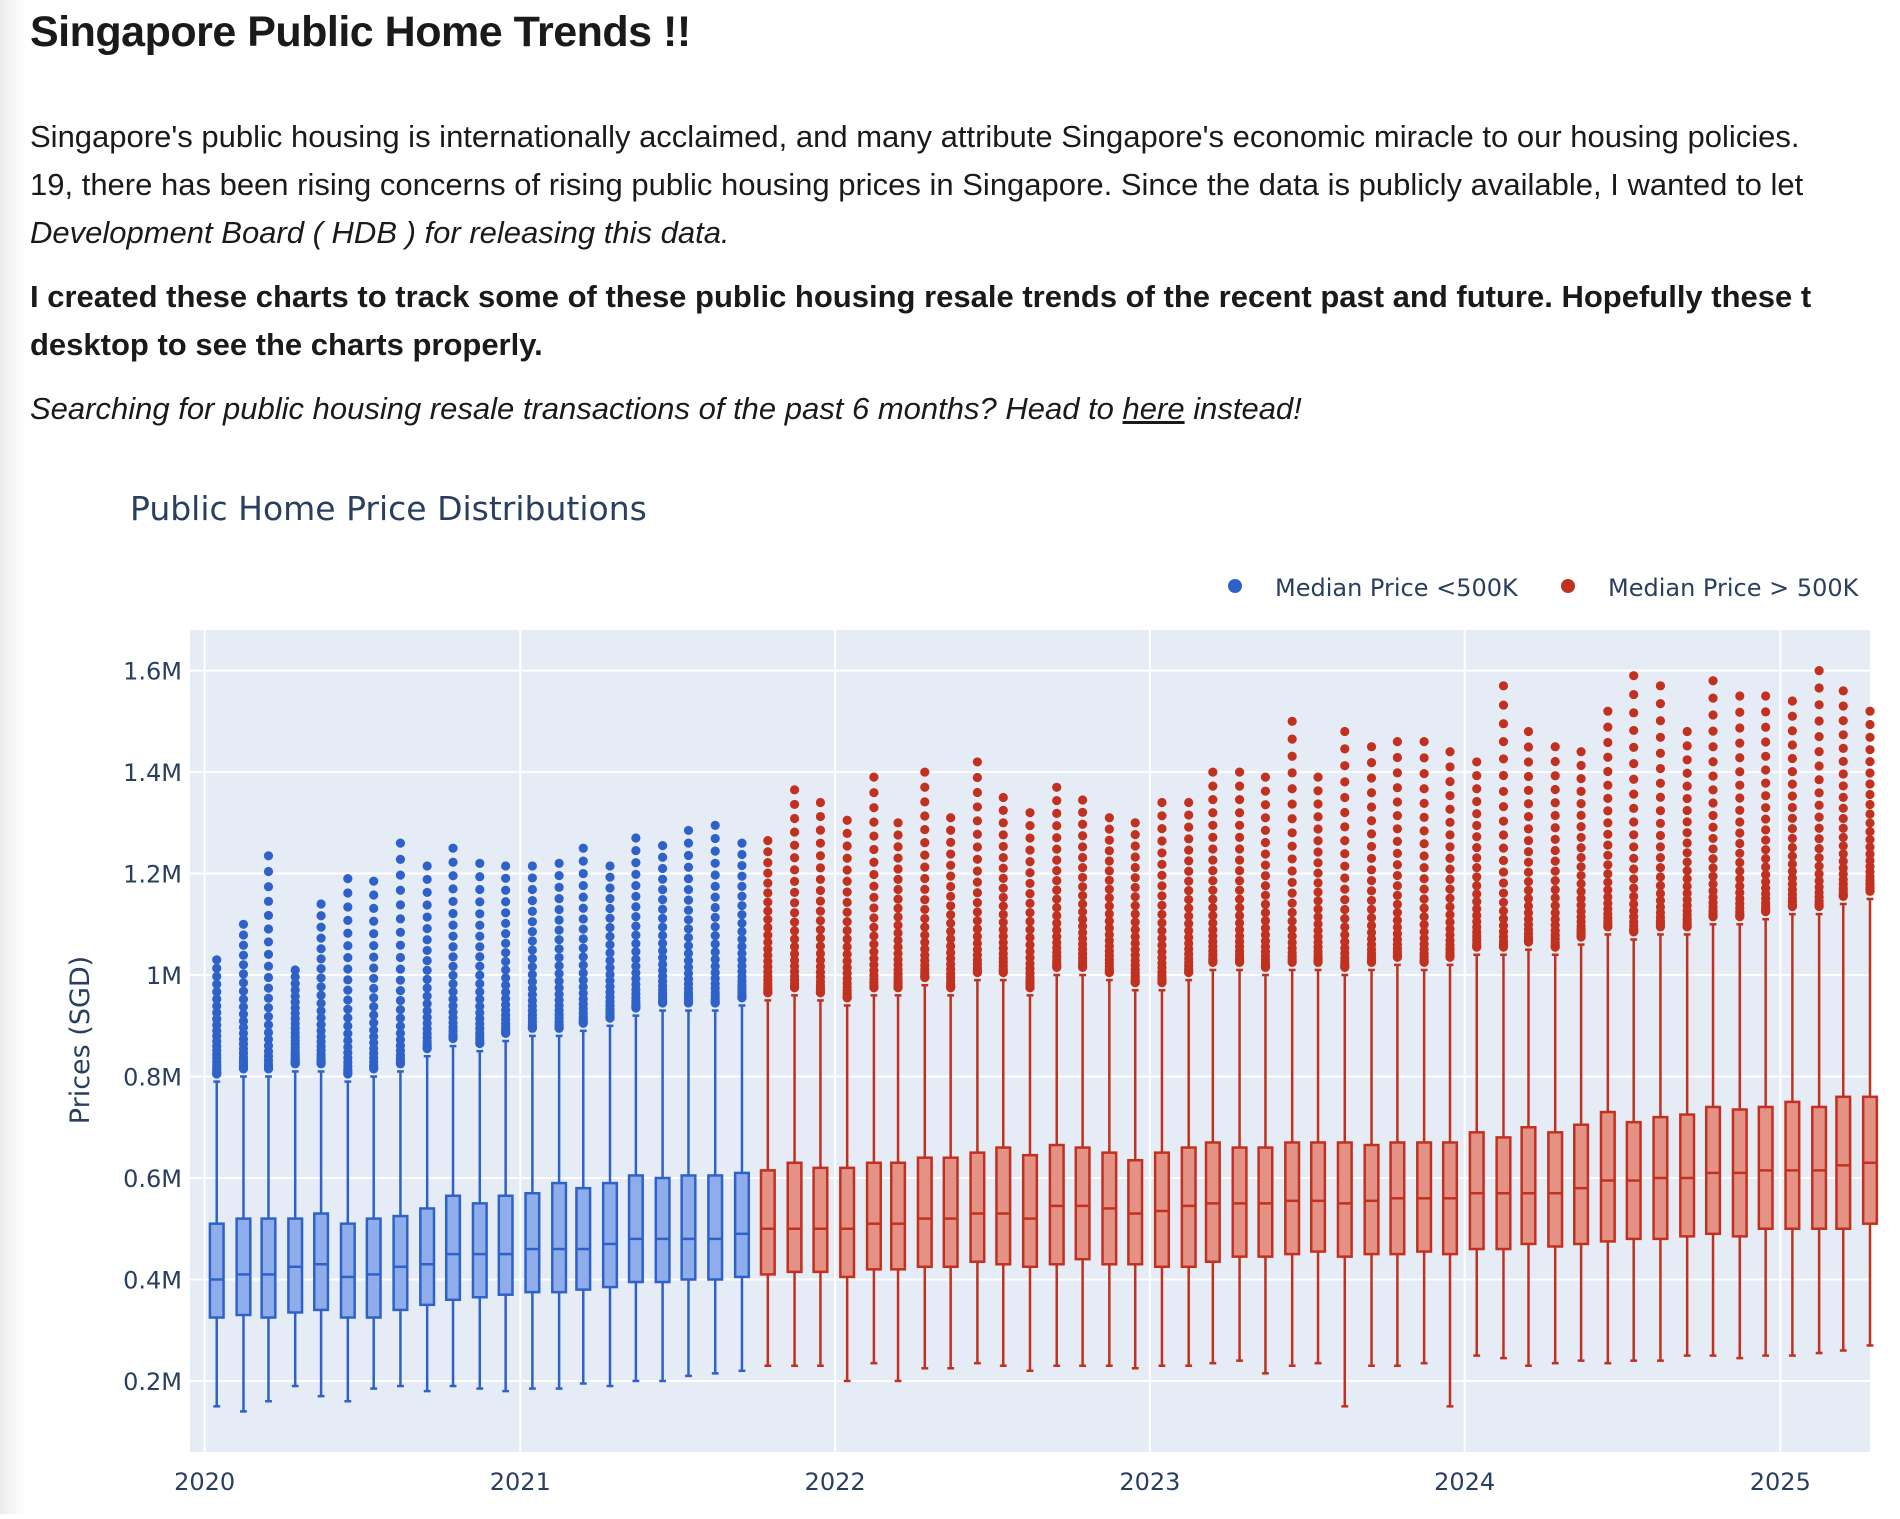 Image resolution: width=1900 pixels, height=1519 pixels. Describe the element at coordinates (1544, 588) in the screenshot. I see `legend: Median Price <500K Median Price > 500K` at that location.